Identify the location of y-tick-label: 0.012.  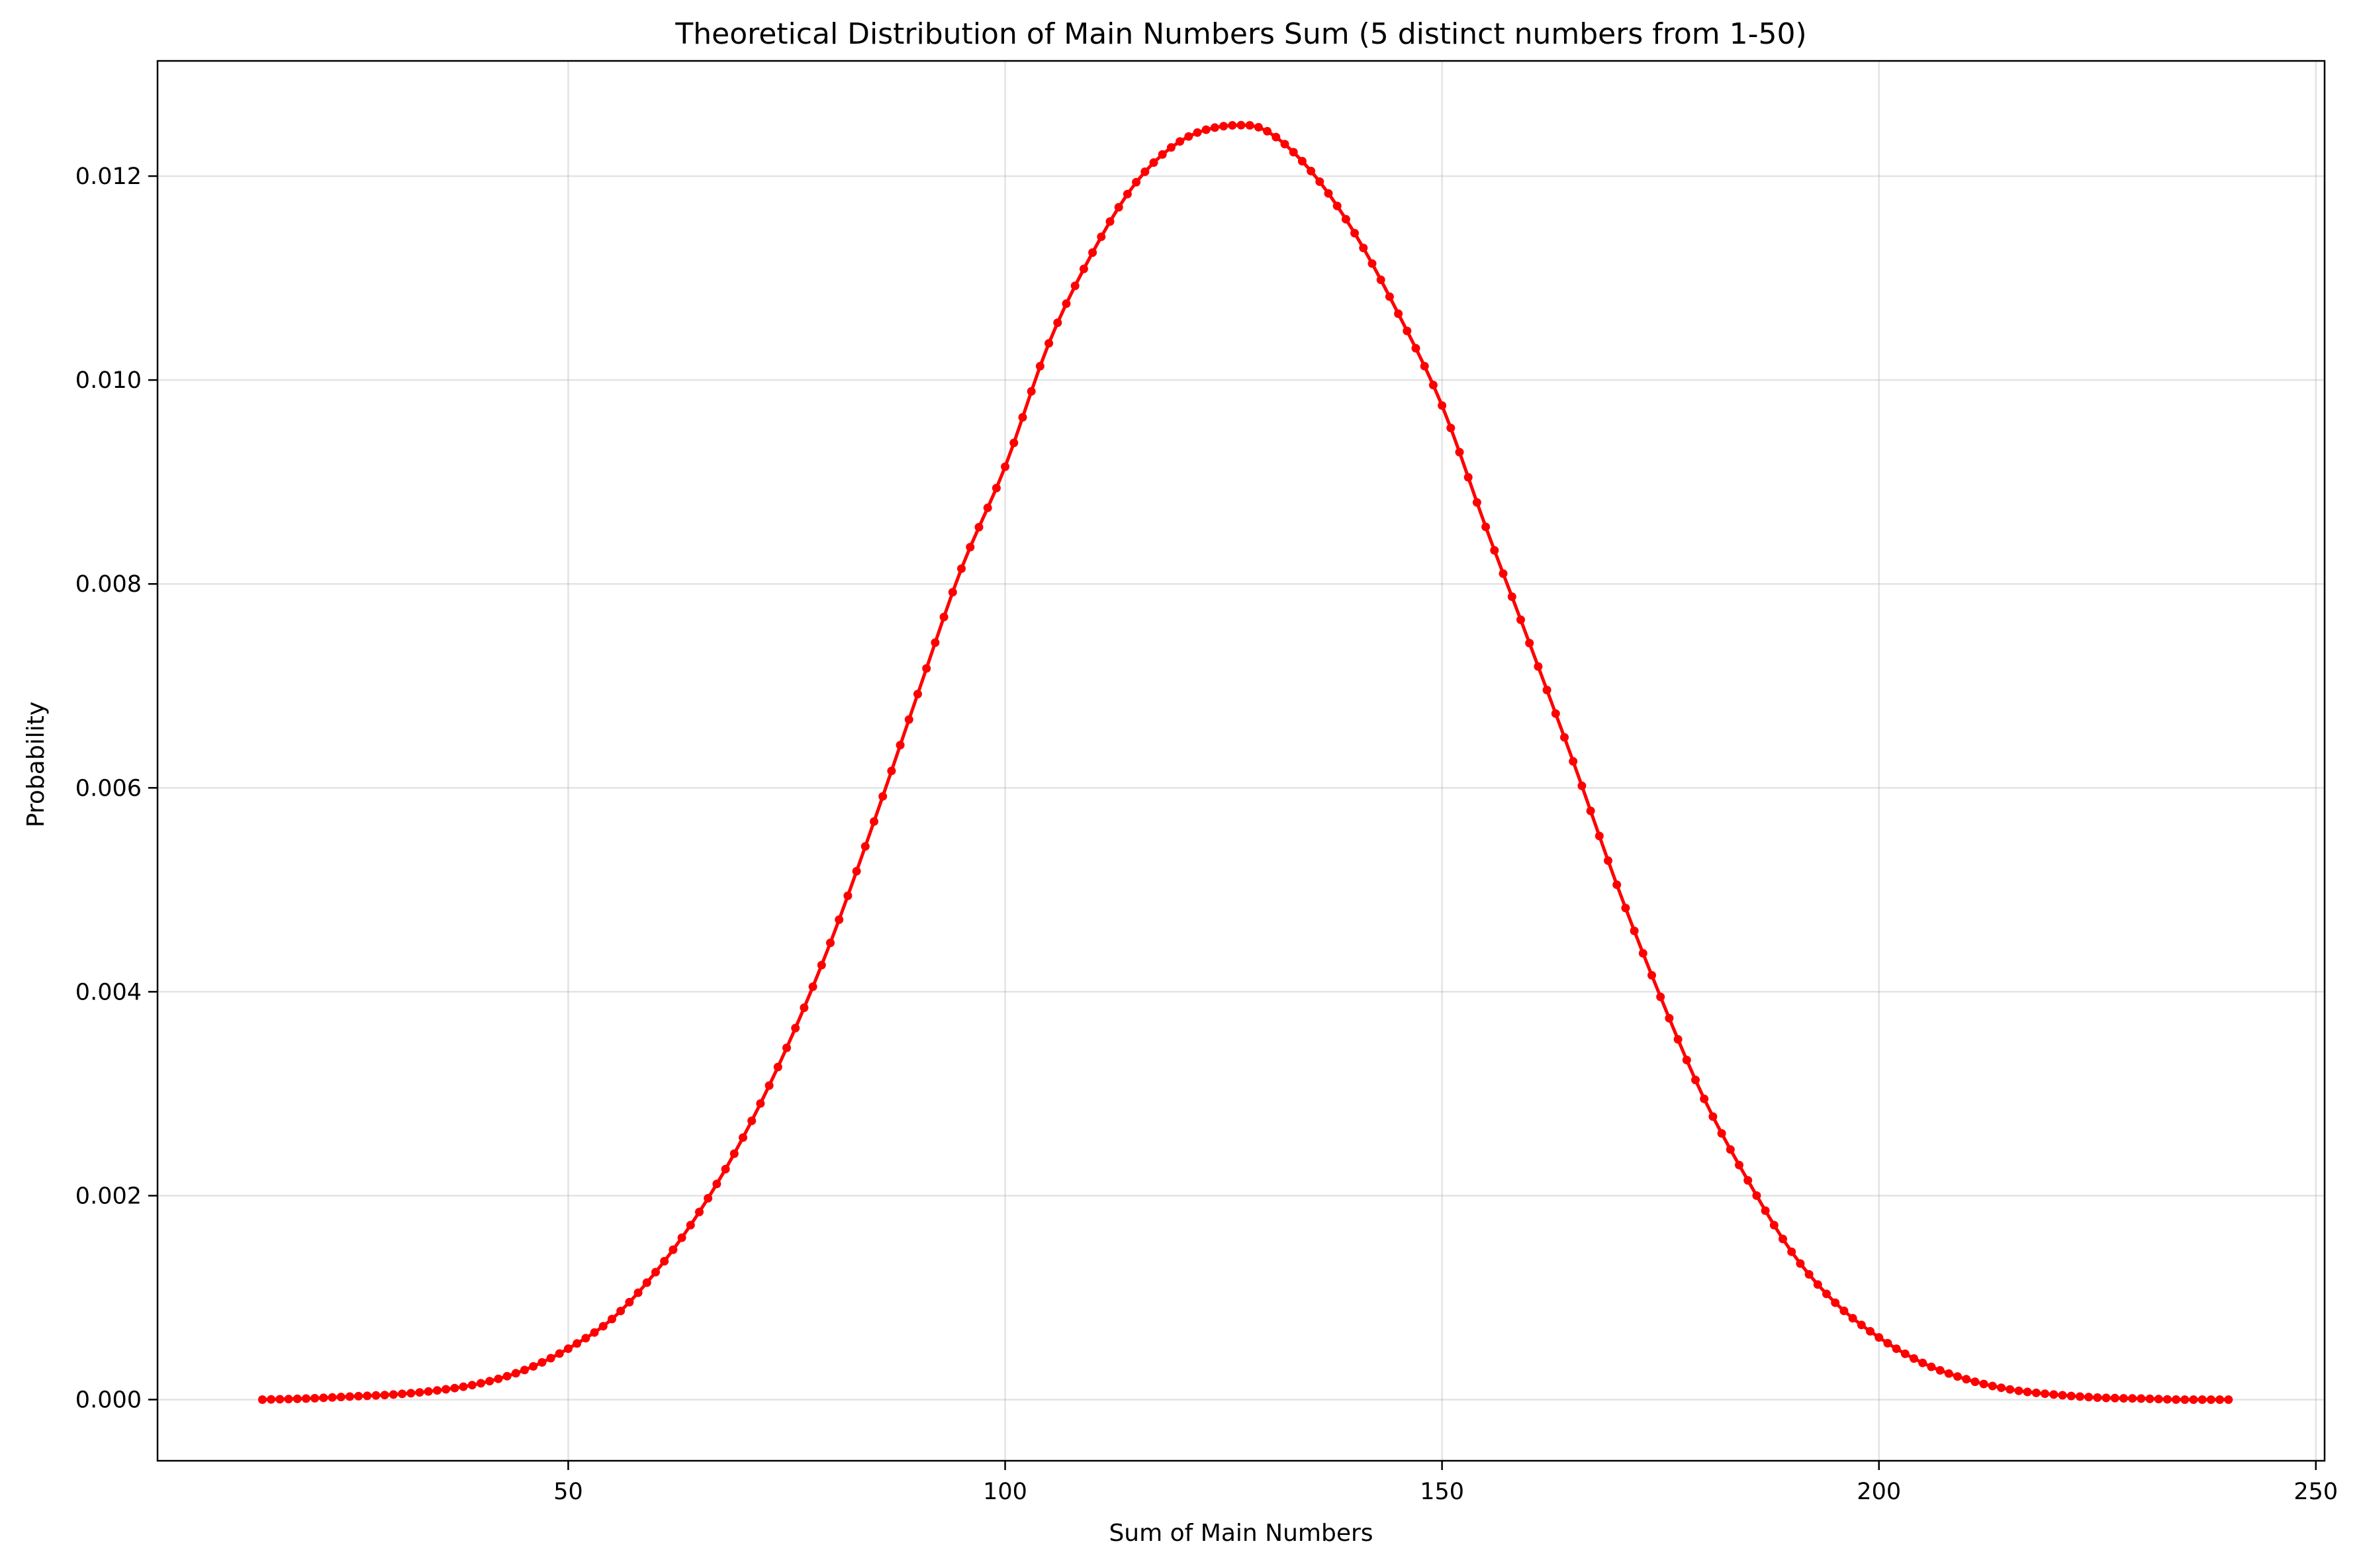
(108, 177).